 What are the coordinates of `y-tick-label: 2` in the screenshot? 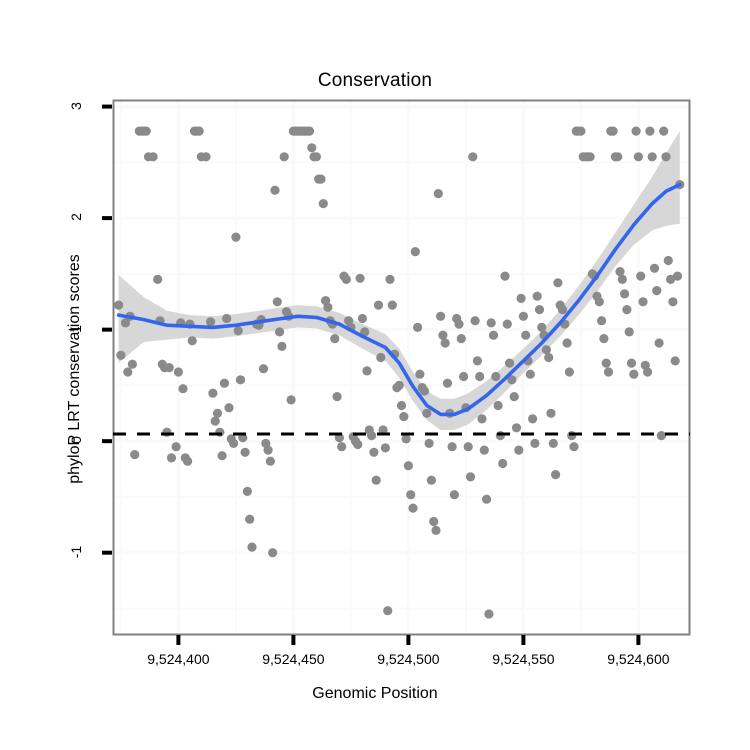 It's located at (76, 217).